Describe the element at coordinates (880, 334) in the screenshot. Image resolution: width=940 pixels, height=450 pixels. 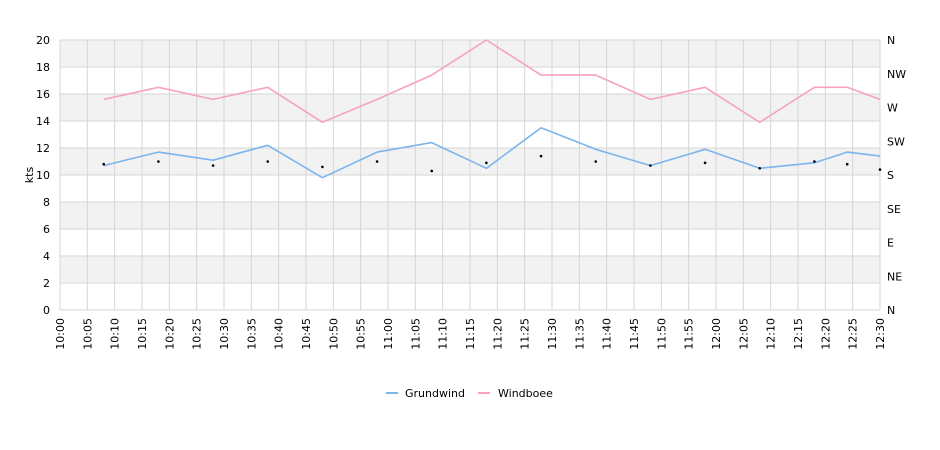
I see `x-tick-label: 12:30` at that location.